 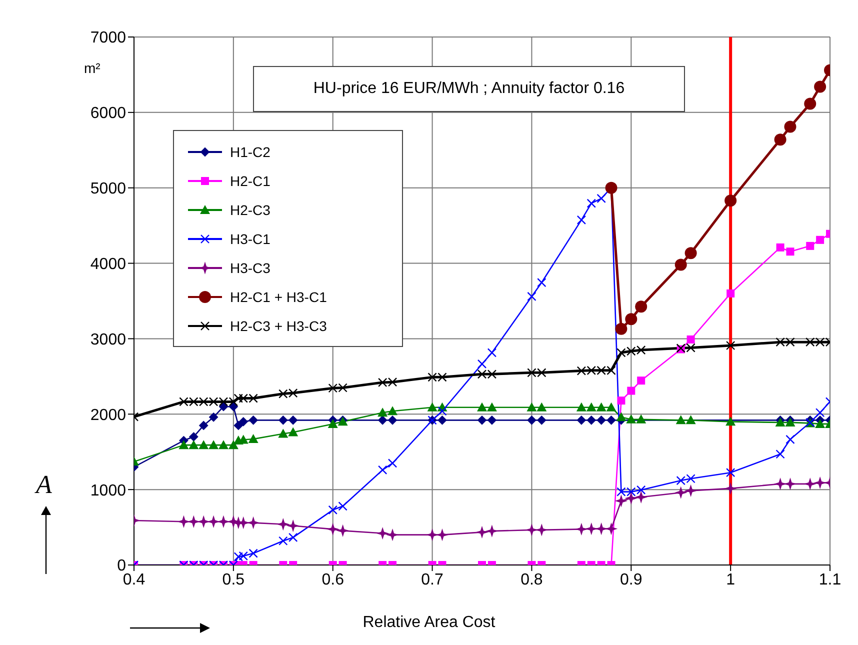 I want to click on y-tick-label: 2000, so click(x=108, y=415).